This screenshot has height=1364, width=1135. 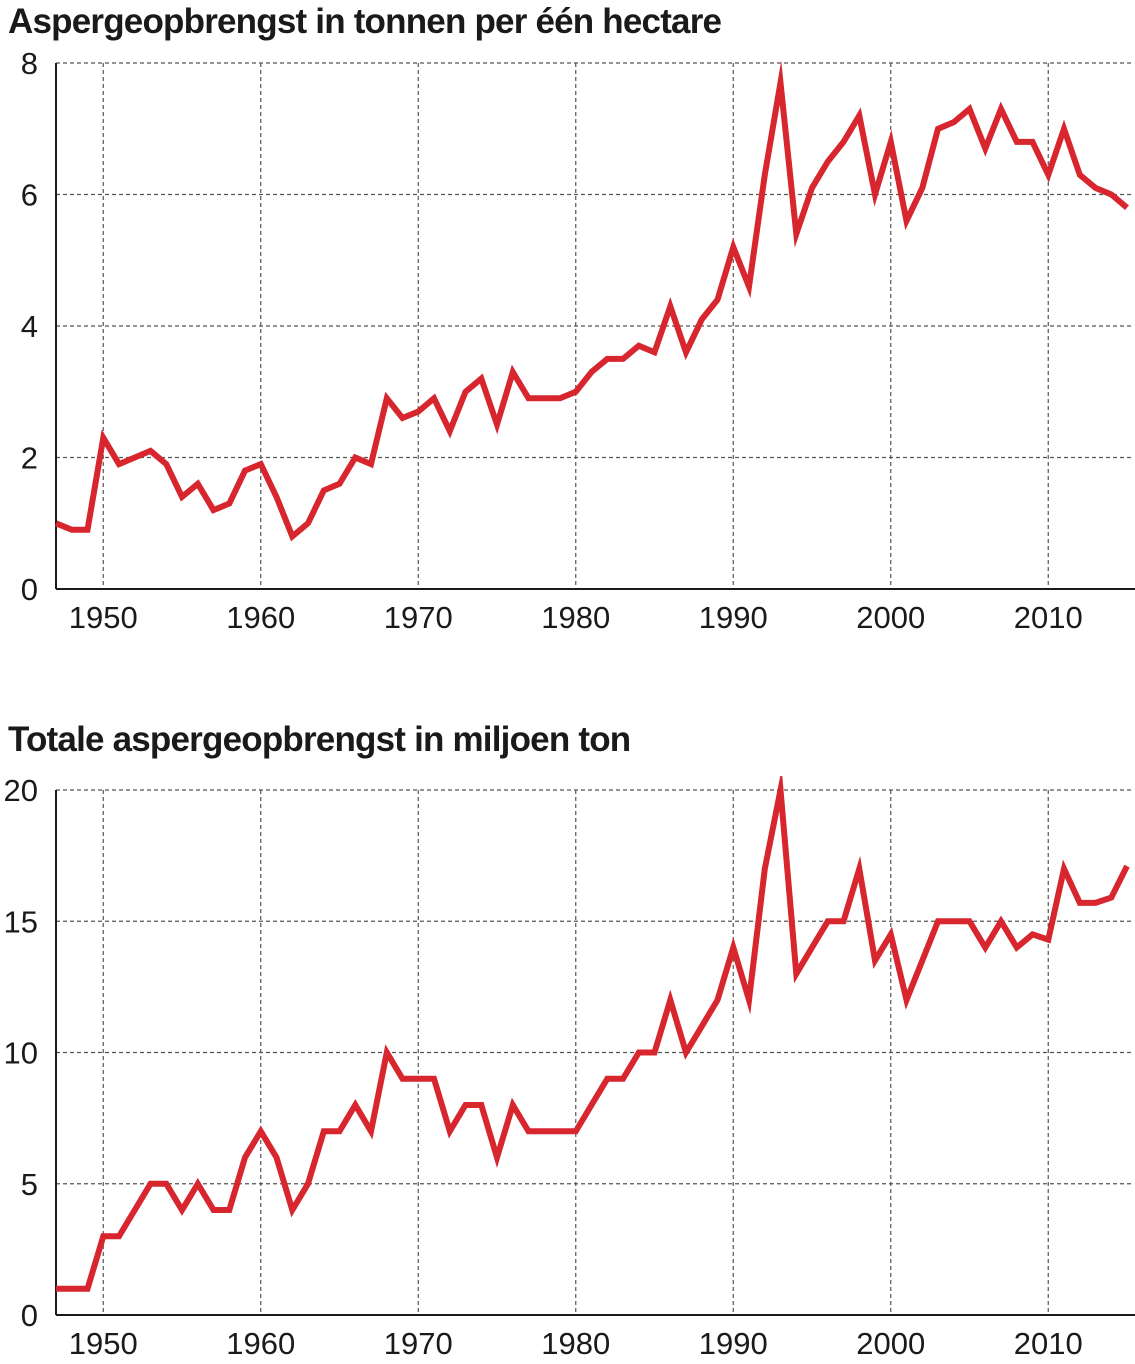 I want to click on y-tick-label: 15, so click(x=21, y=921).